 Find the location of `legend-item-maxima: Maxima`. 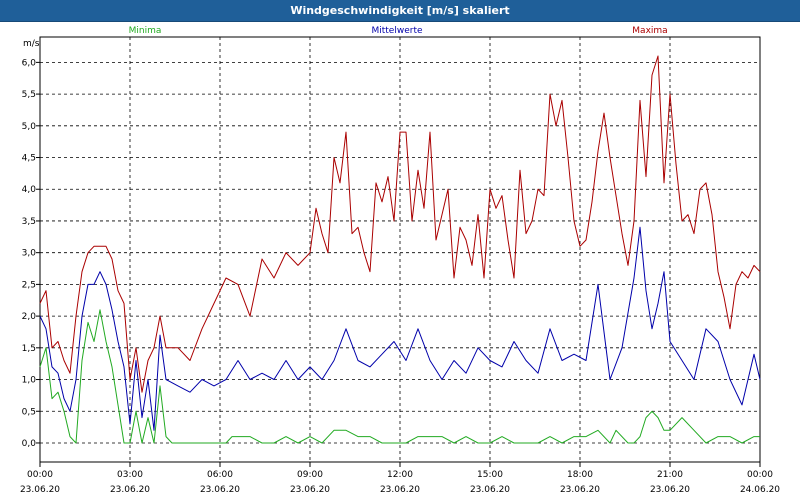

legend-item-maxima: Maxima is located at coordinates (649, 31).